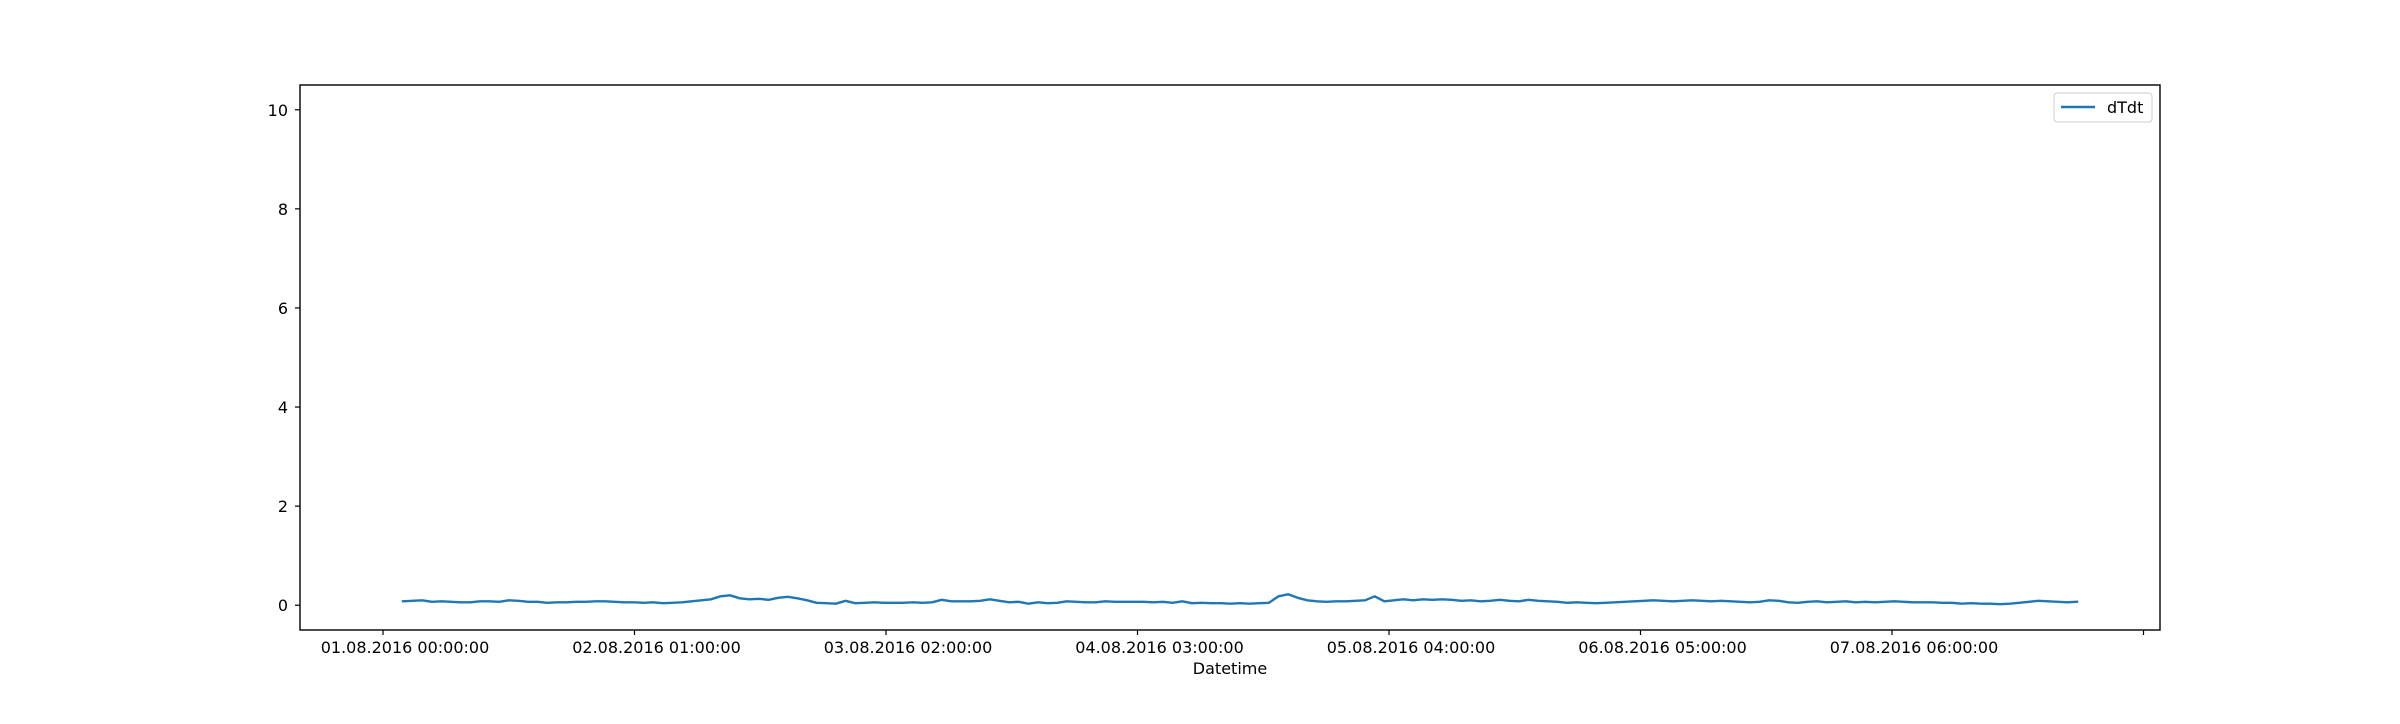 The width and height of the screenshot is (2400, 724). I want to click on y-tick-label: 8, so click(283, 209).